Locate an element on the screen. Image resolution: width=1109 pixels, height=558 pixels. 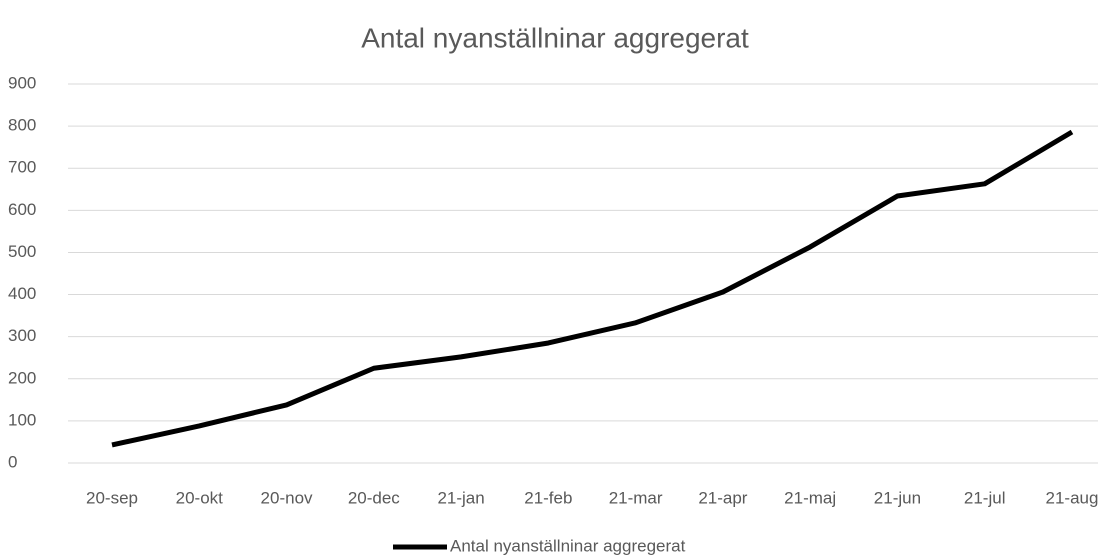
y-tick-label: 0 is located at coordinates (12, 461).